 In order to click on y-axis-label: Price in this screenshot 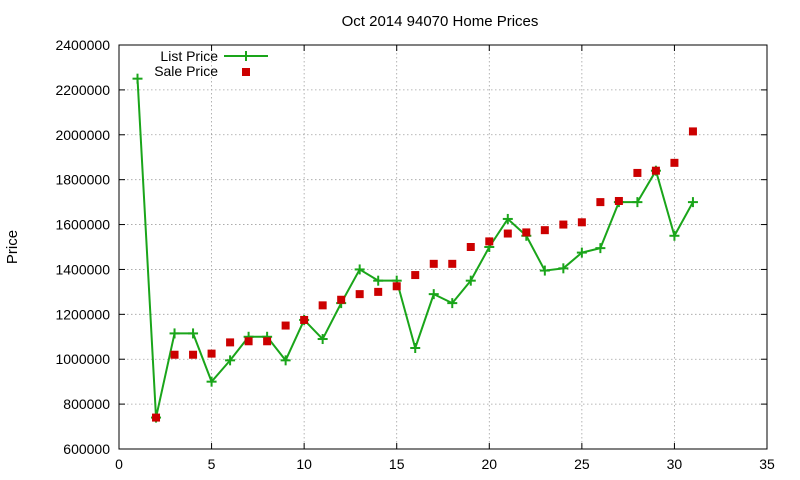, I will do `click(12, 247)`.